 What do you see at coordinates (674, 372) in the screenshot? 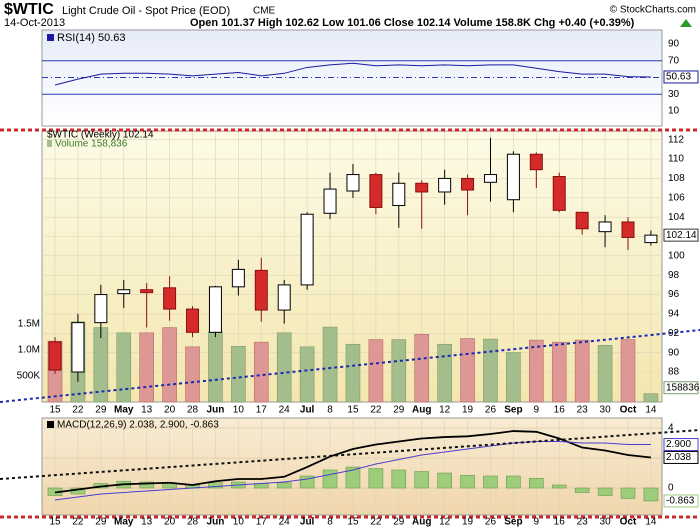
I see `y-tick-label: 88` at bounding box center [674, 372].